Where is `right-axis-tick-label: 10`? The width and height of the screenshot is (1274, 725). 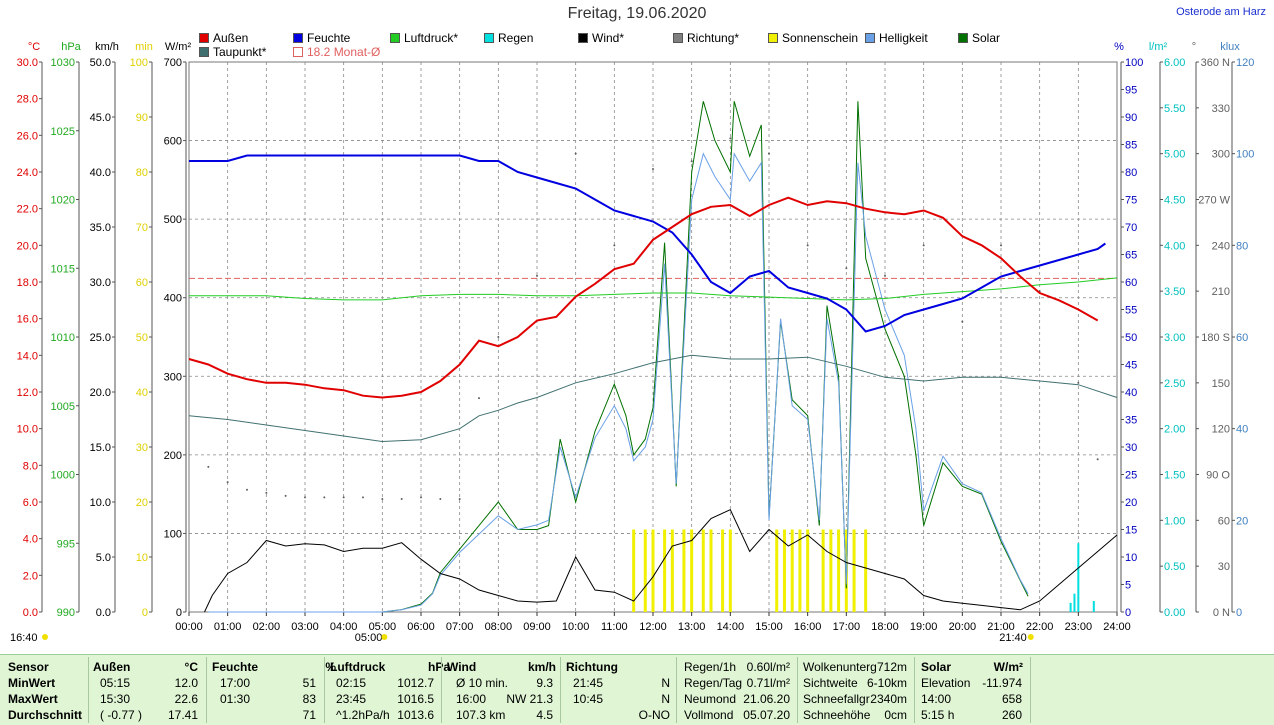 right-axis-tick-label: 10 is located at coordinates (1131, 558).